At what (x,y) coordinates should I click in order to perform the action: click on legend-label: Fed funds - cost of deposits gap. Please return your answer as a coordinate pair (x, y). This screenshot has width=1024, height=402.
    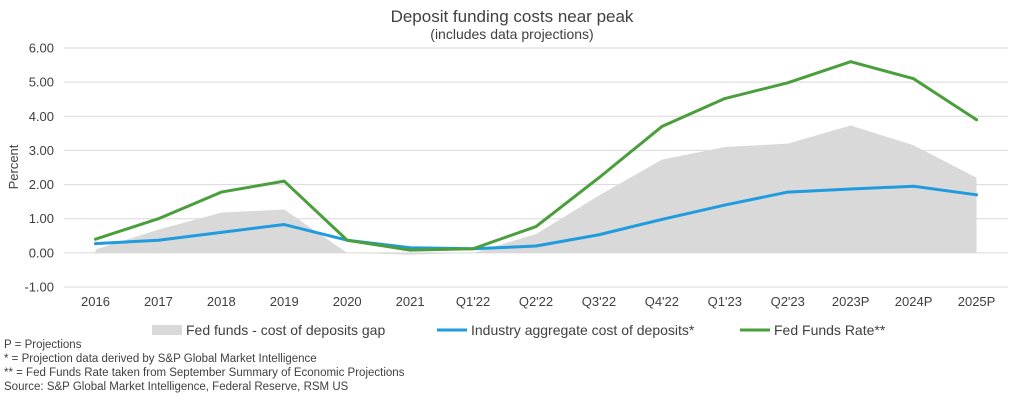
    Looking at the image, I should click on (285, 330).